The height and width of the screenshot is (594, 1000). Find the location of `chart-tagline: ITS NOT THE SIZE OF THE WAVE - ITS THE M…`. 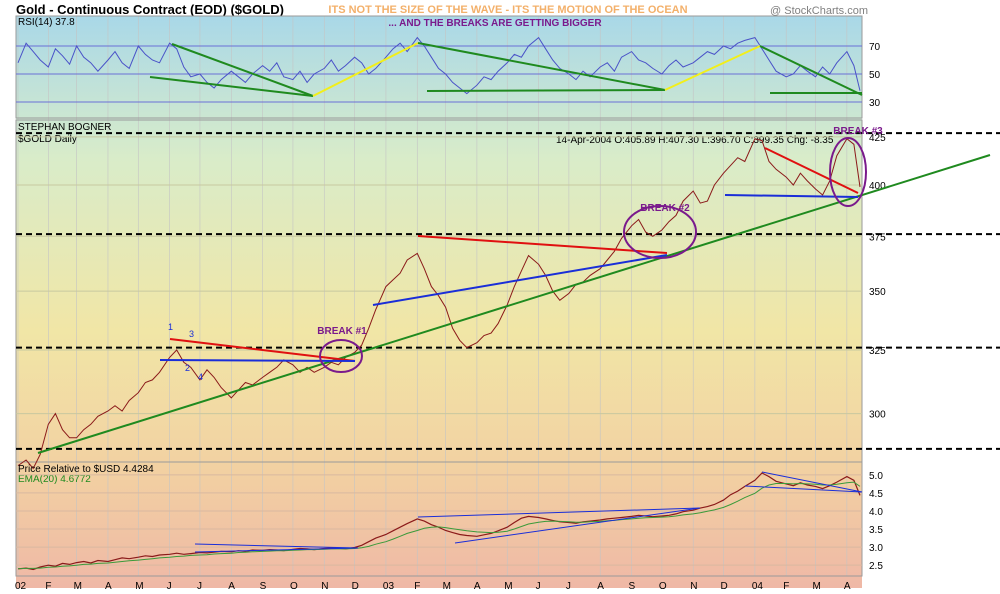

chart-tagline: ITS NOT THE SIZE OF THE WAVE - ITS THE M… is located at coordinates (507, 10).